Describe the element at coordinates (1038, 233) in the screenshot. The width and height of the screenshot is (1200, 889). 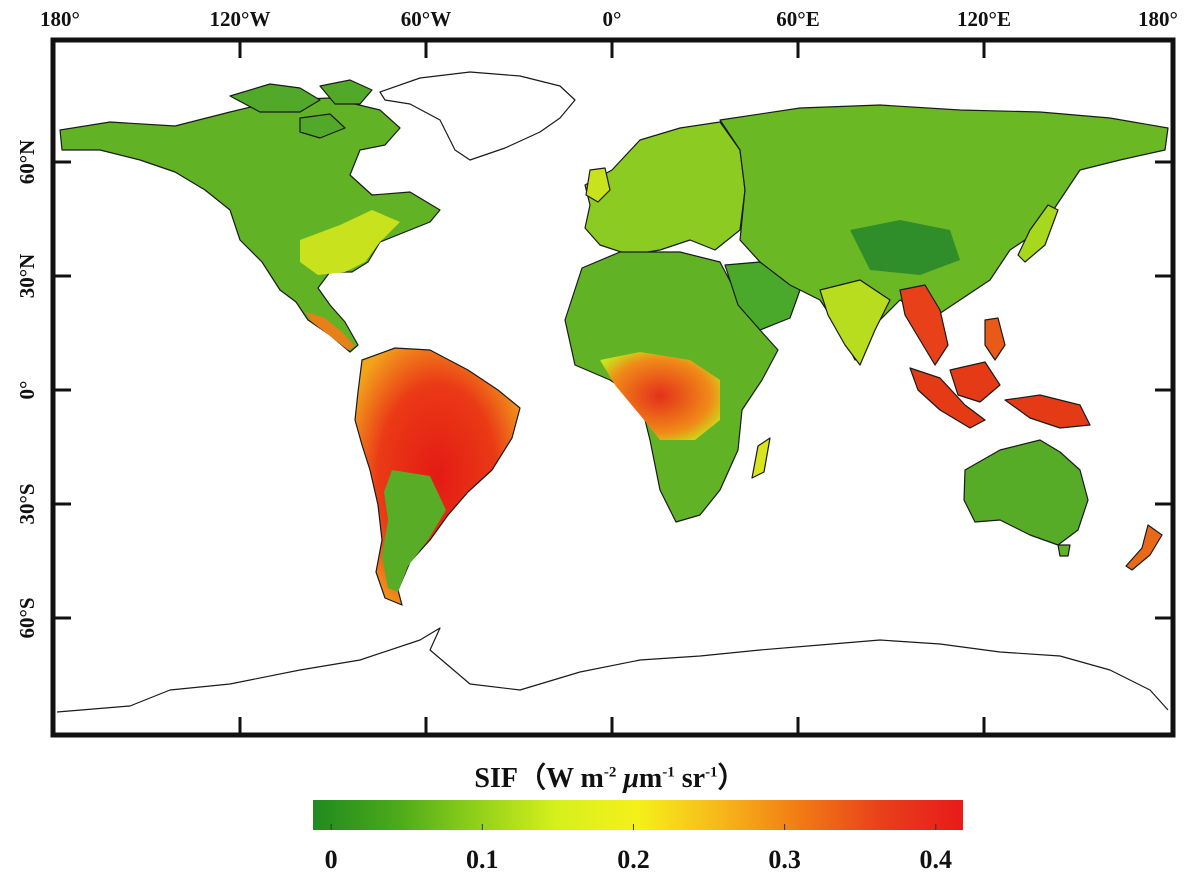
I see `japan-shape` at that location.